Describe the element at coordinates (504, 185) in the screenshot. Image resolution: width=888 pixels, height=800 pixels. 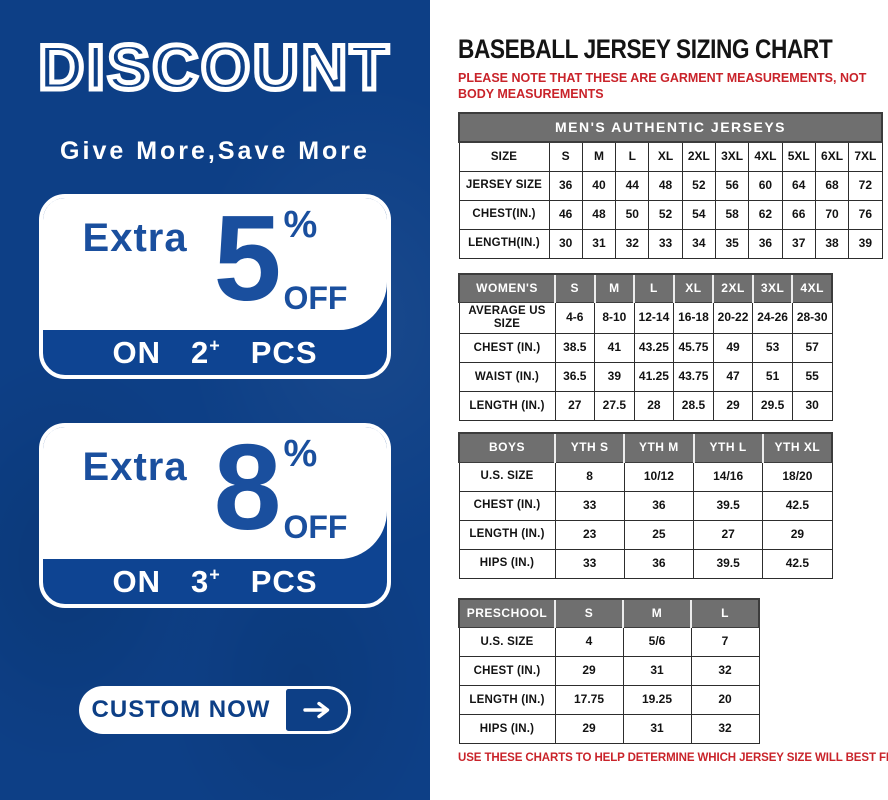
I see `row-label: JERSEY SIZE` at that location.